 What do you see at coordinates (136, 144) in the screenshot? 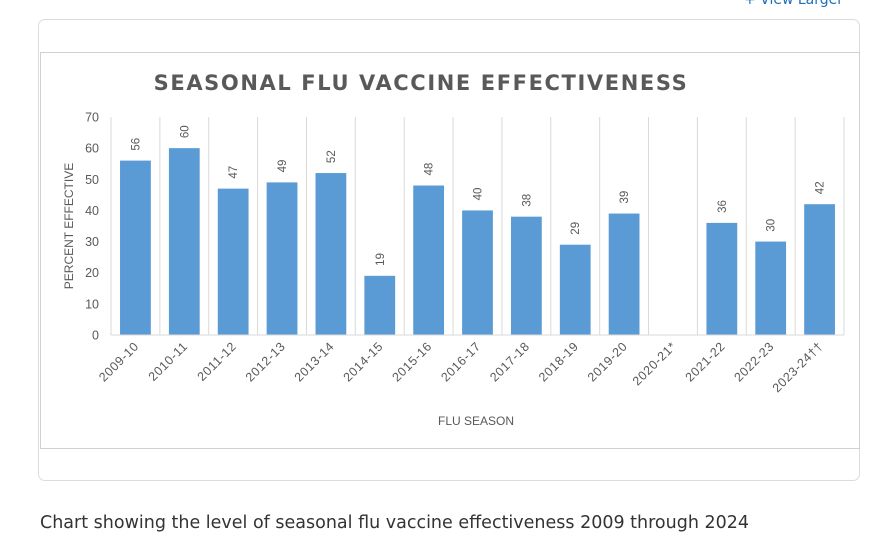
I see `data-label: 56` at bounding box center [136, 144].